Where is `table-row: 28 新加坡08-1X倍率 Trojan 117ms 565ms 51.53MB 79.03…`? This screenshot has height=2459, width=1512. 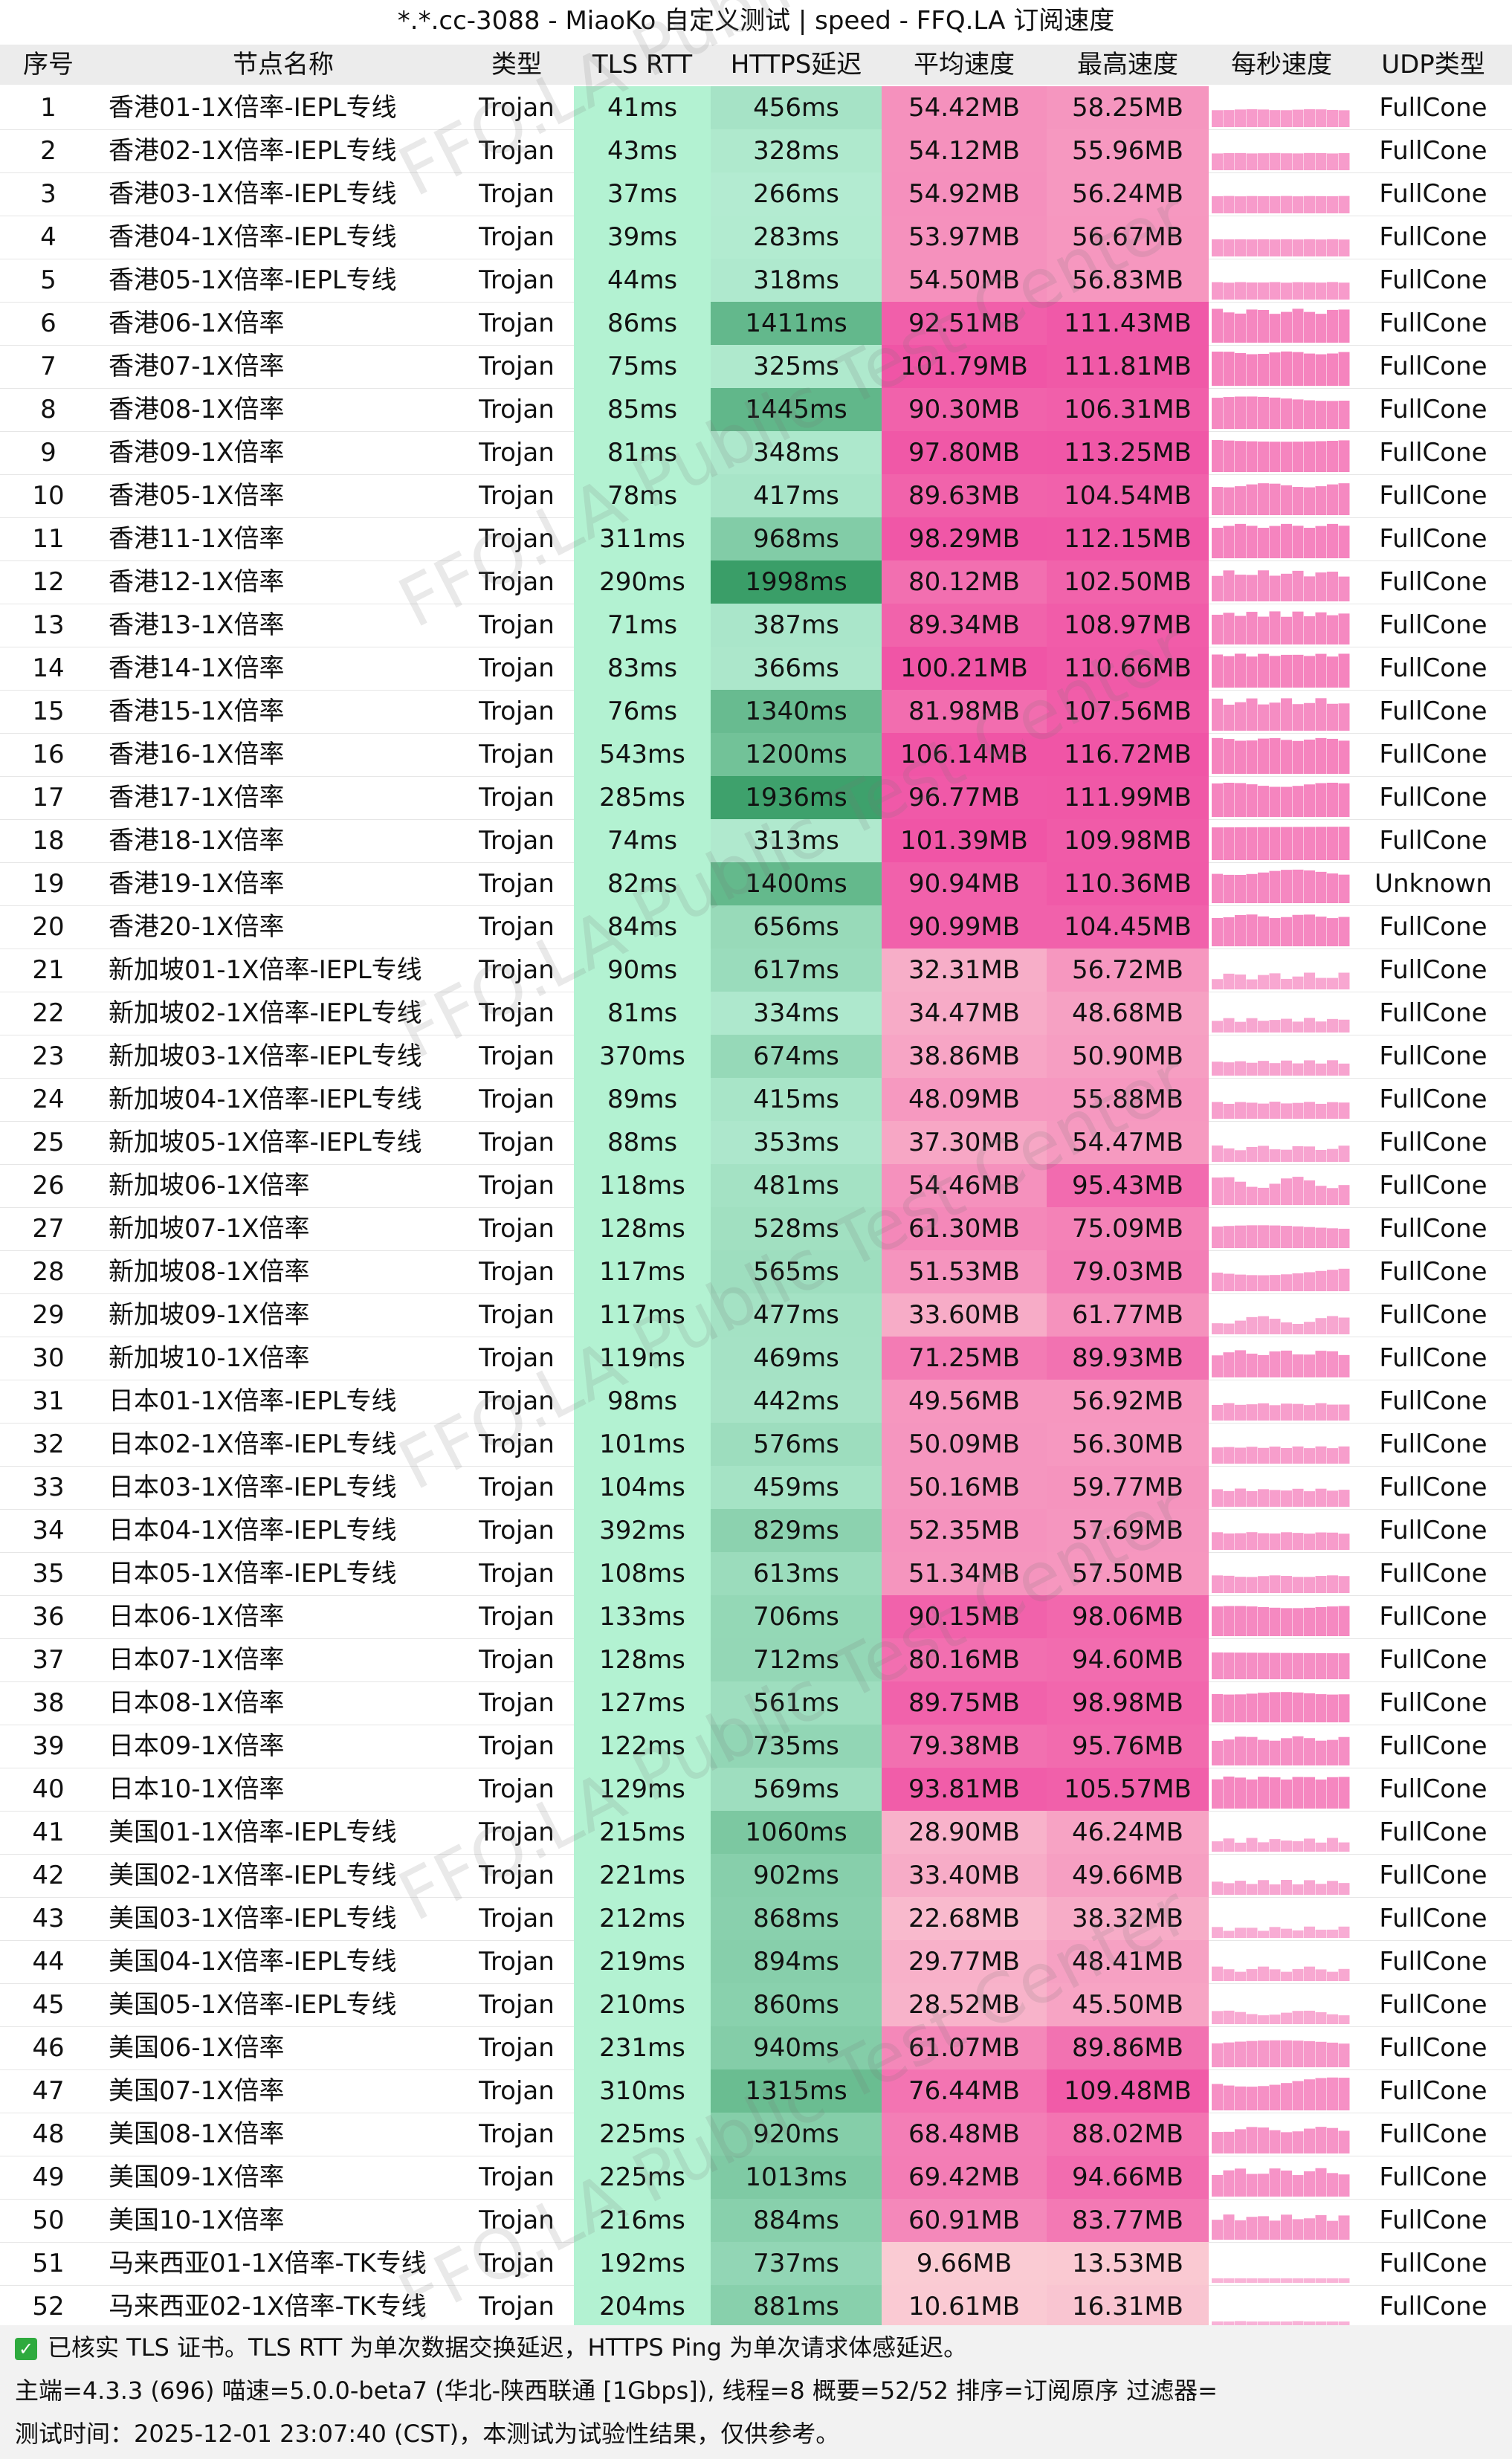
table-row: 28 新加坡08-1X倍率 Trojan 117ms 565ms 51.53MB 79.03… is located at coordinates (756, 1272).